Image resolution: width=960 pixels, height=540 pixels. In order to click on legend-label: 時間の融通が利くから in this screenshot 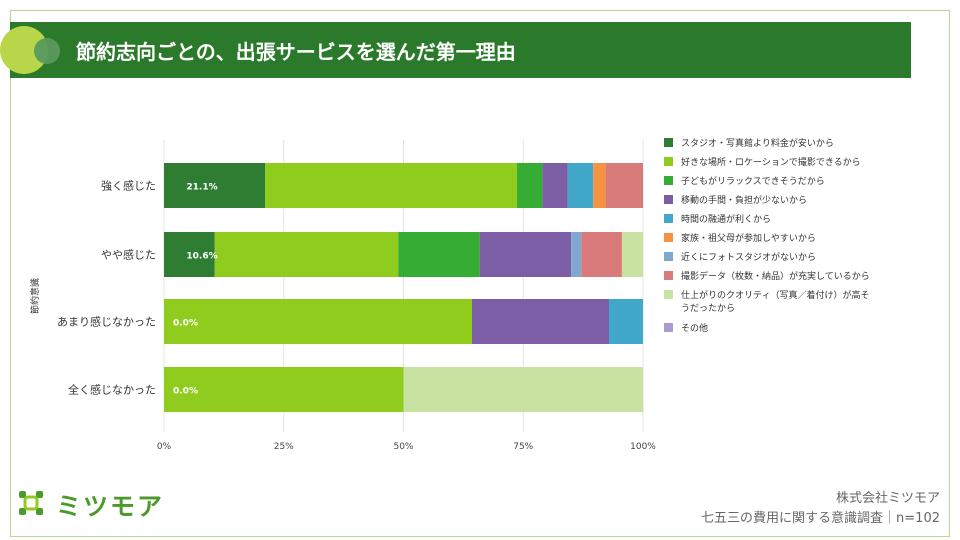, I will do `click(726, 219)`.